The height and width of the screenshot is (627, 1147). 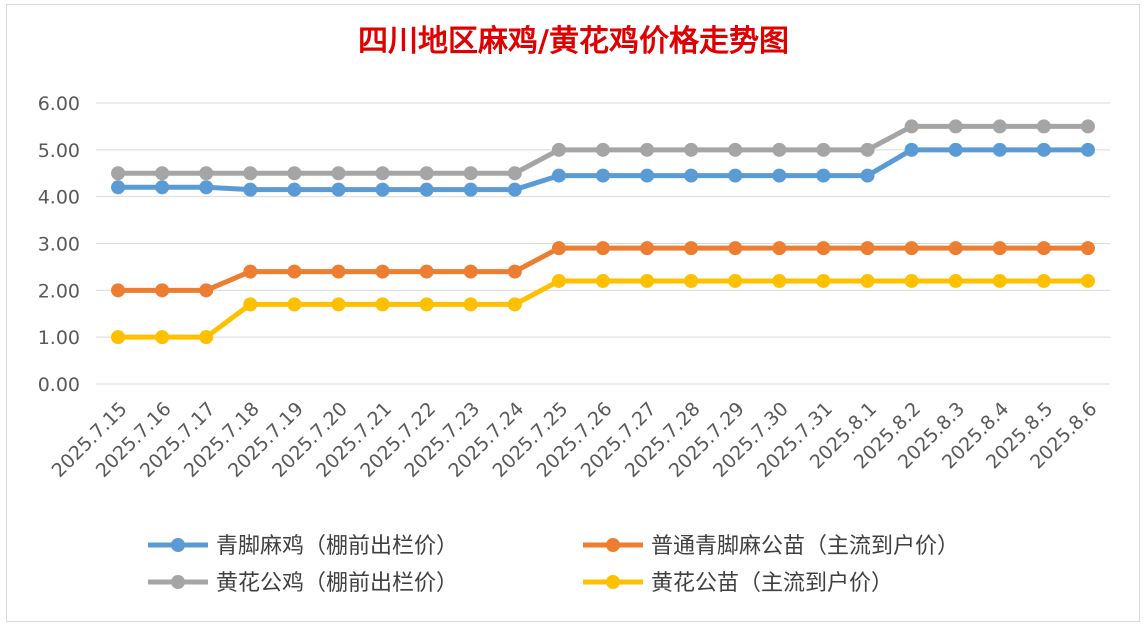 What do you see at coordinates (573, 41) in the screenshot?
I see `chart-title: 四川地区麻鸡/黄花鸡价格走势图` at bounding box center [573, 41].